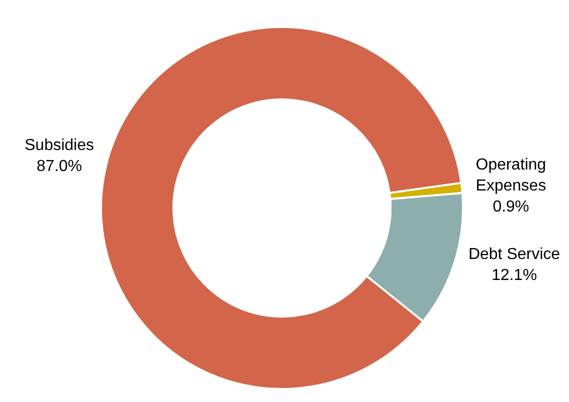 The width and height of the screenshot is (569, 402). I want to click on data-label: 0.9%, so click(511, 207).